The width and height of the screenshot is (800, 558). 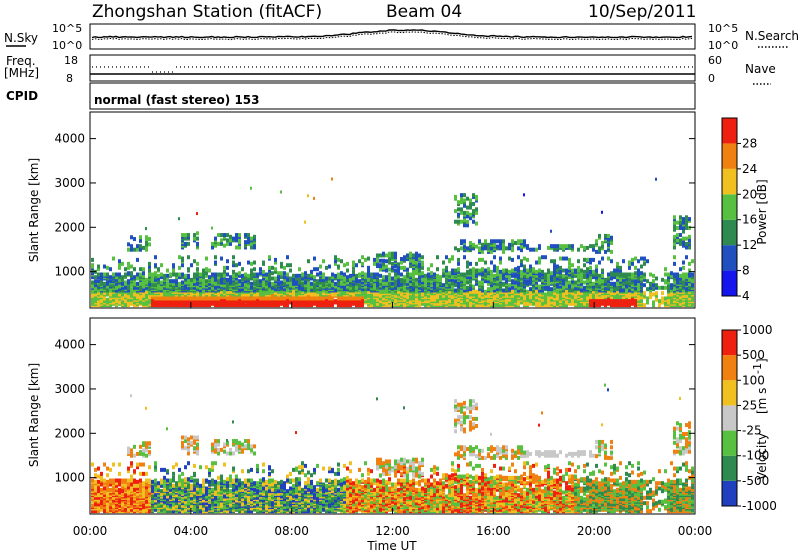 What do you see at coordinates (22, 96) in the screenshot?
I see `cpid-label: CPID` at bounding box center [22, 96].